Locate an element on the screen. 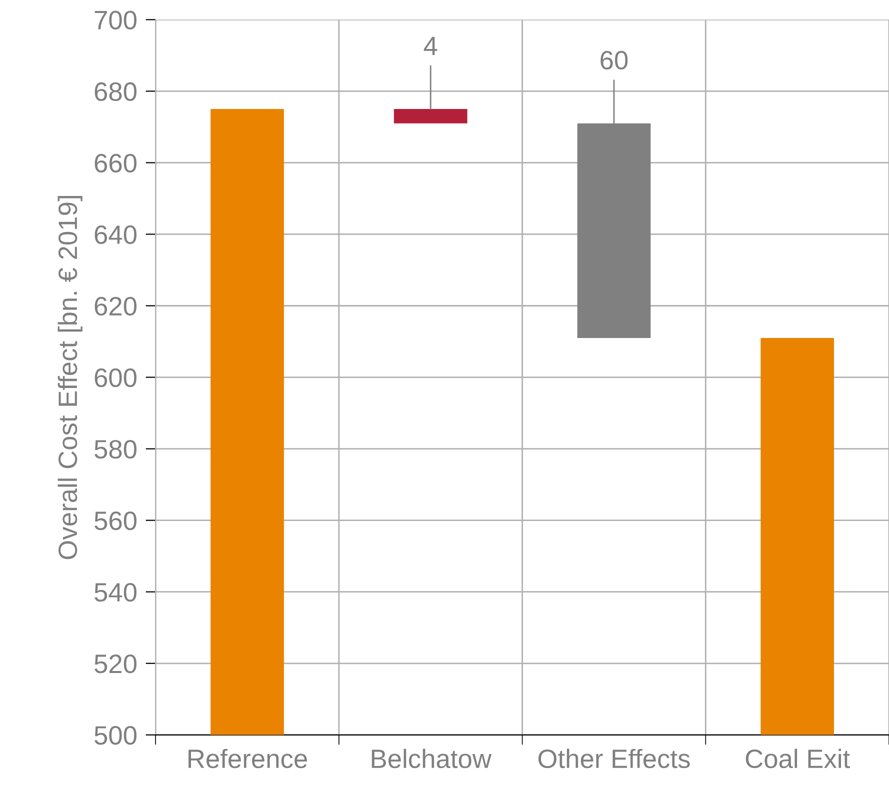  y-axis-title: Overall Cost Effect [bn. € 2019] is located at coordinates (70, 378).